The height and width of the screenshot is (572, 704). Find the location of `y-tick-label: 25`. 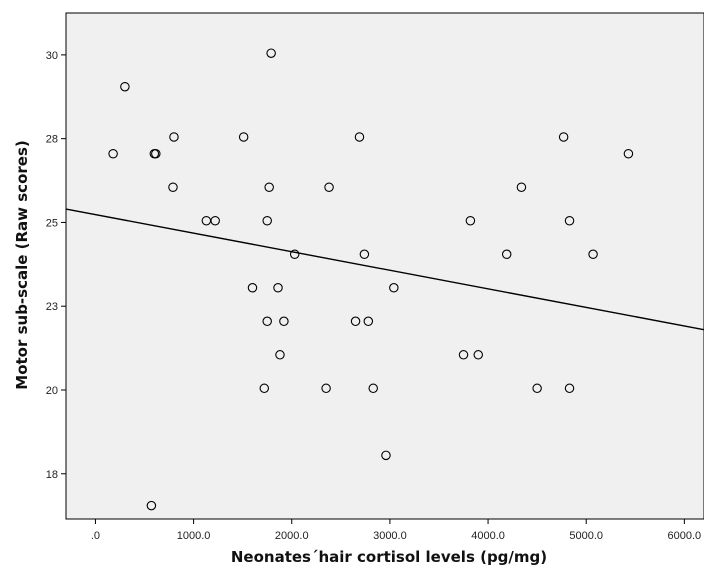

y-tick-label: 25 is located at coordinates (52, 223).